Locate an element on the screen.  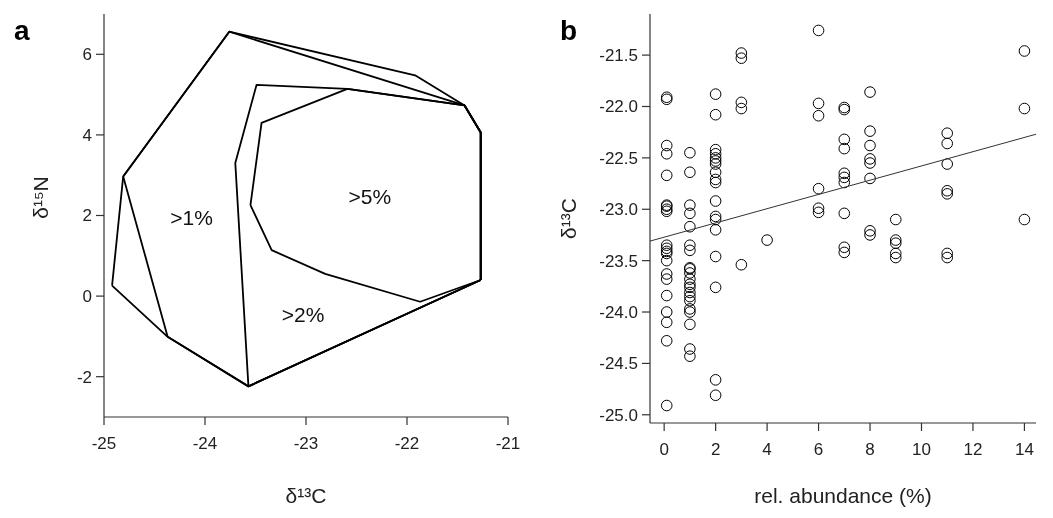
annotation: >1% is located at coordinates (191, 218).